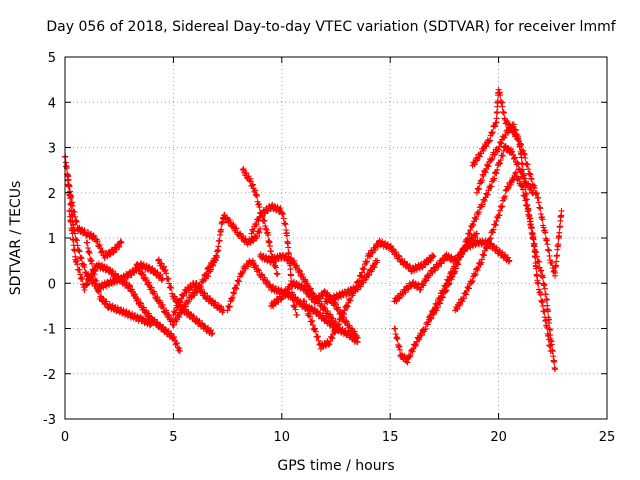 The height and width of the screenshot is (480, 640). Describe the element at coordinates (52, 284) in the screenshot. I see `y-tick-label: 0` at that location.